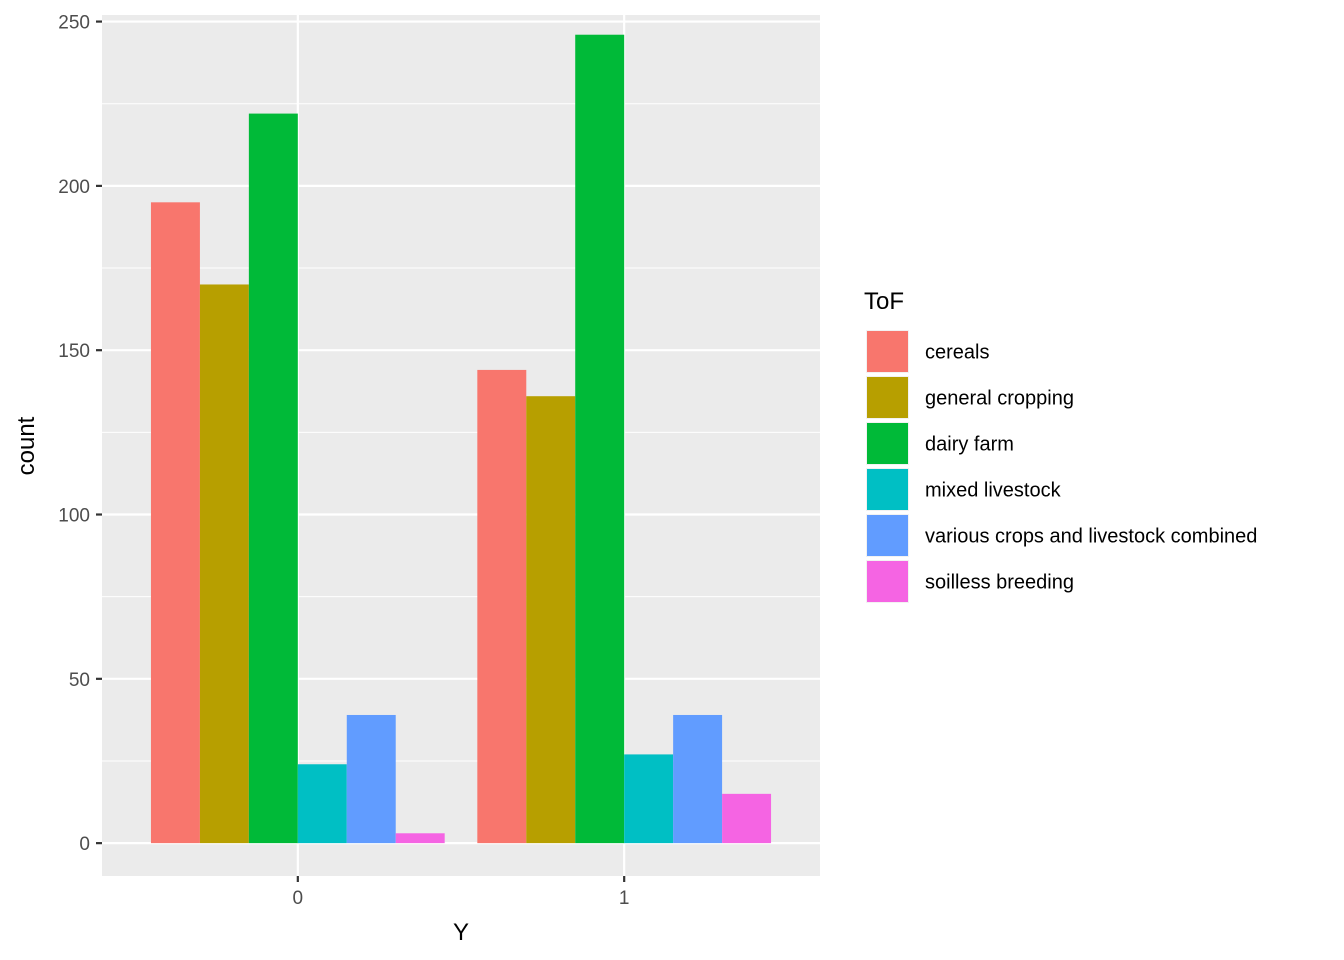 The image size is (1344, 960). Describe the element at coordinates (74, 351) in the screenshot. I see `y-tick-label: 150` at that location.